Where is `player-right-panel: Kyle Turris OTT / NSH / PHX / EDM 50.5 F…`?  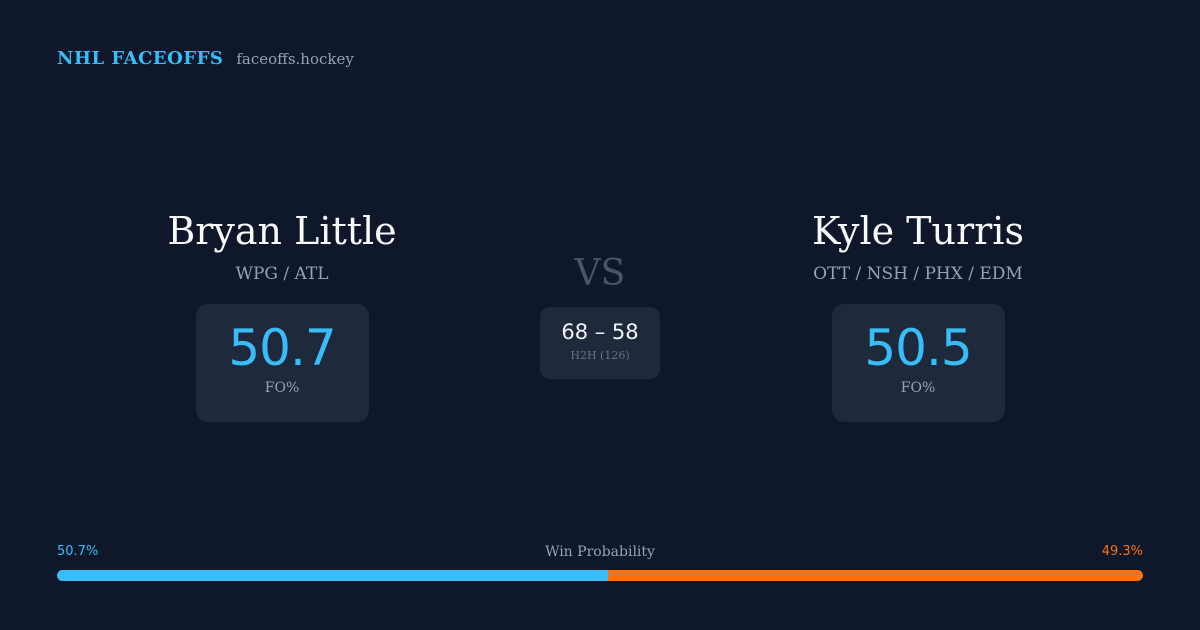 player-right-panel: Kyle Turris OTT / NSH / PHX / EDM 50.5 F… is located at coordinates (918, 313).